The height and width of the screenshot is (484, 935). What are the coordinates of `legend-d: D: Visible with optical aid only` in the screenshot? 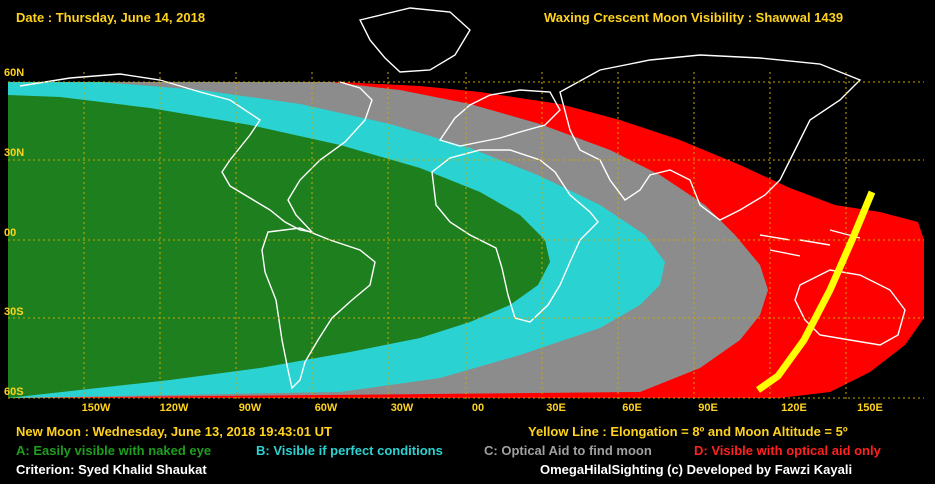 It's located at (787, 450).